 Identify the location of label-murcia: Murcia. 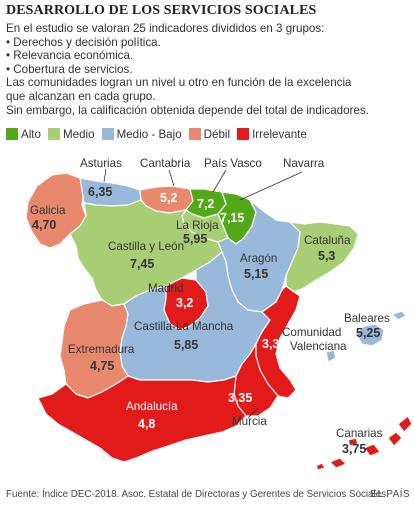
(249, 421).